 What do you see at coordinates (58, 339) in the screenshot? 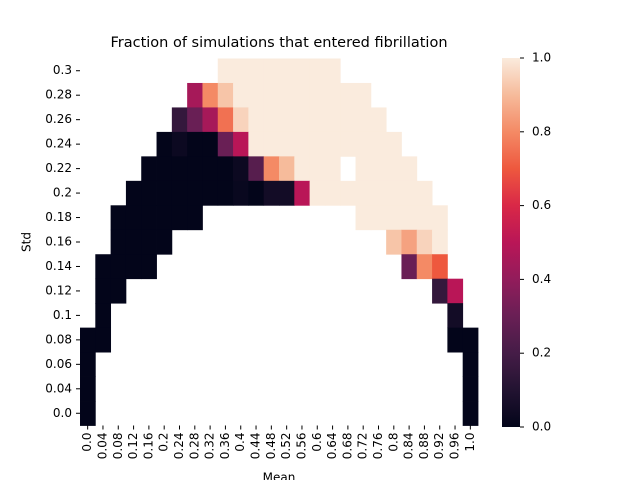
I see `y-tick-label: 0.08` at bounding box center [58, 339].